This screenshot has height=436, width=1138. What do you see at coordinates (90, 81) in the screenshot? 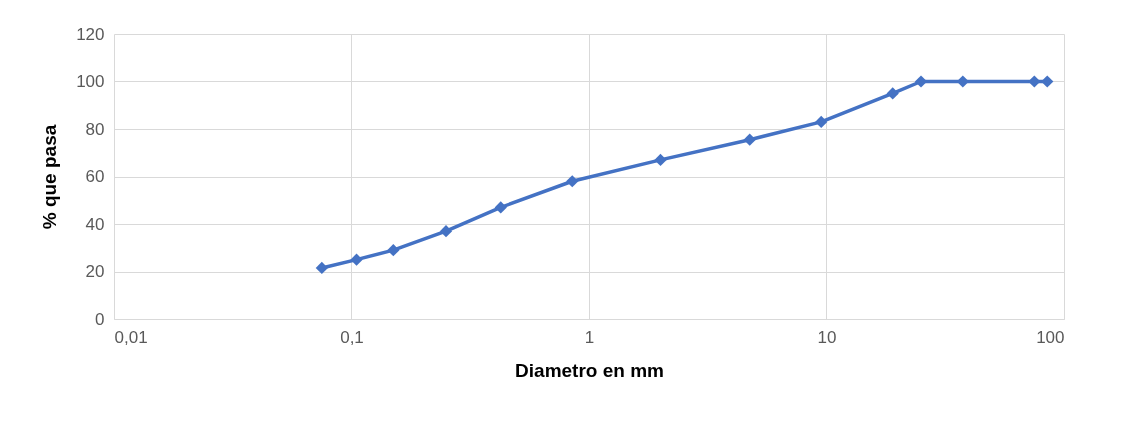
I see `y-tick-label: 100` at bounding box center [90, 81].